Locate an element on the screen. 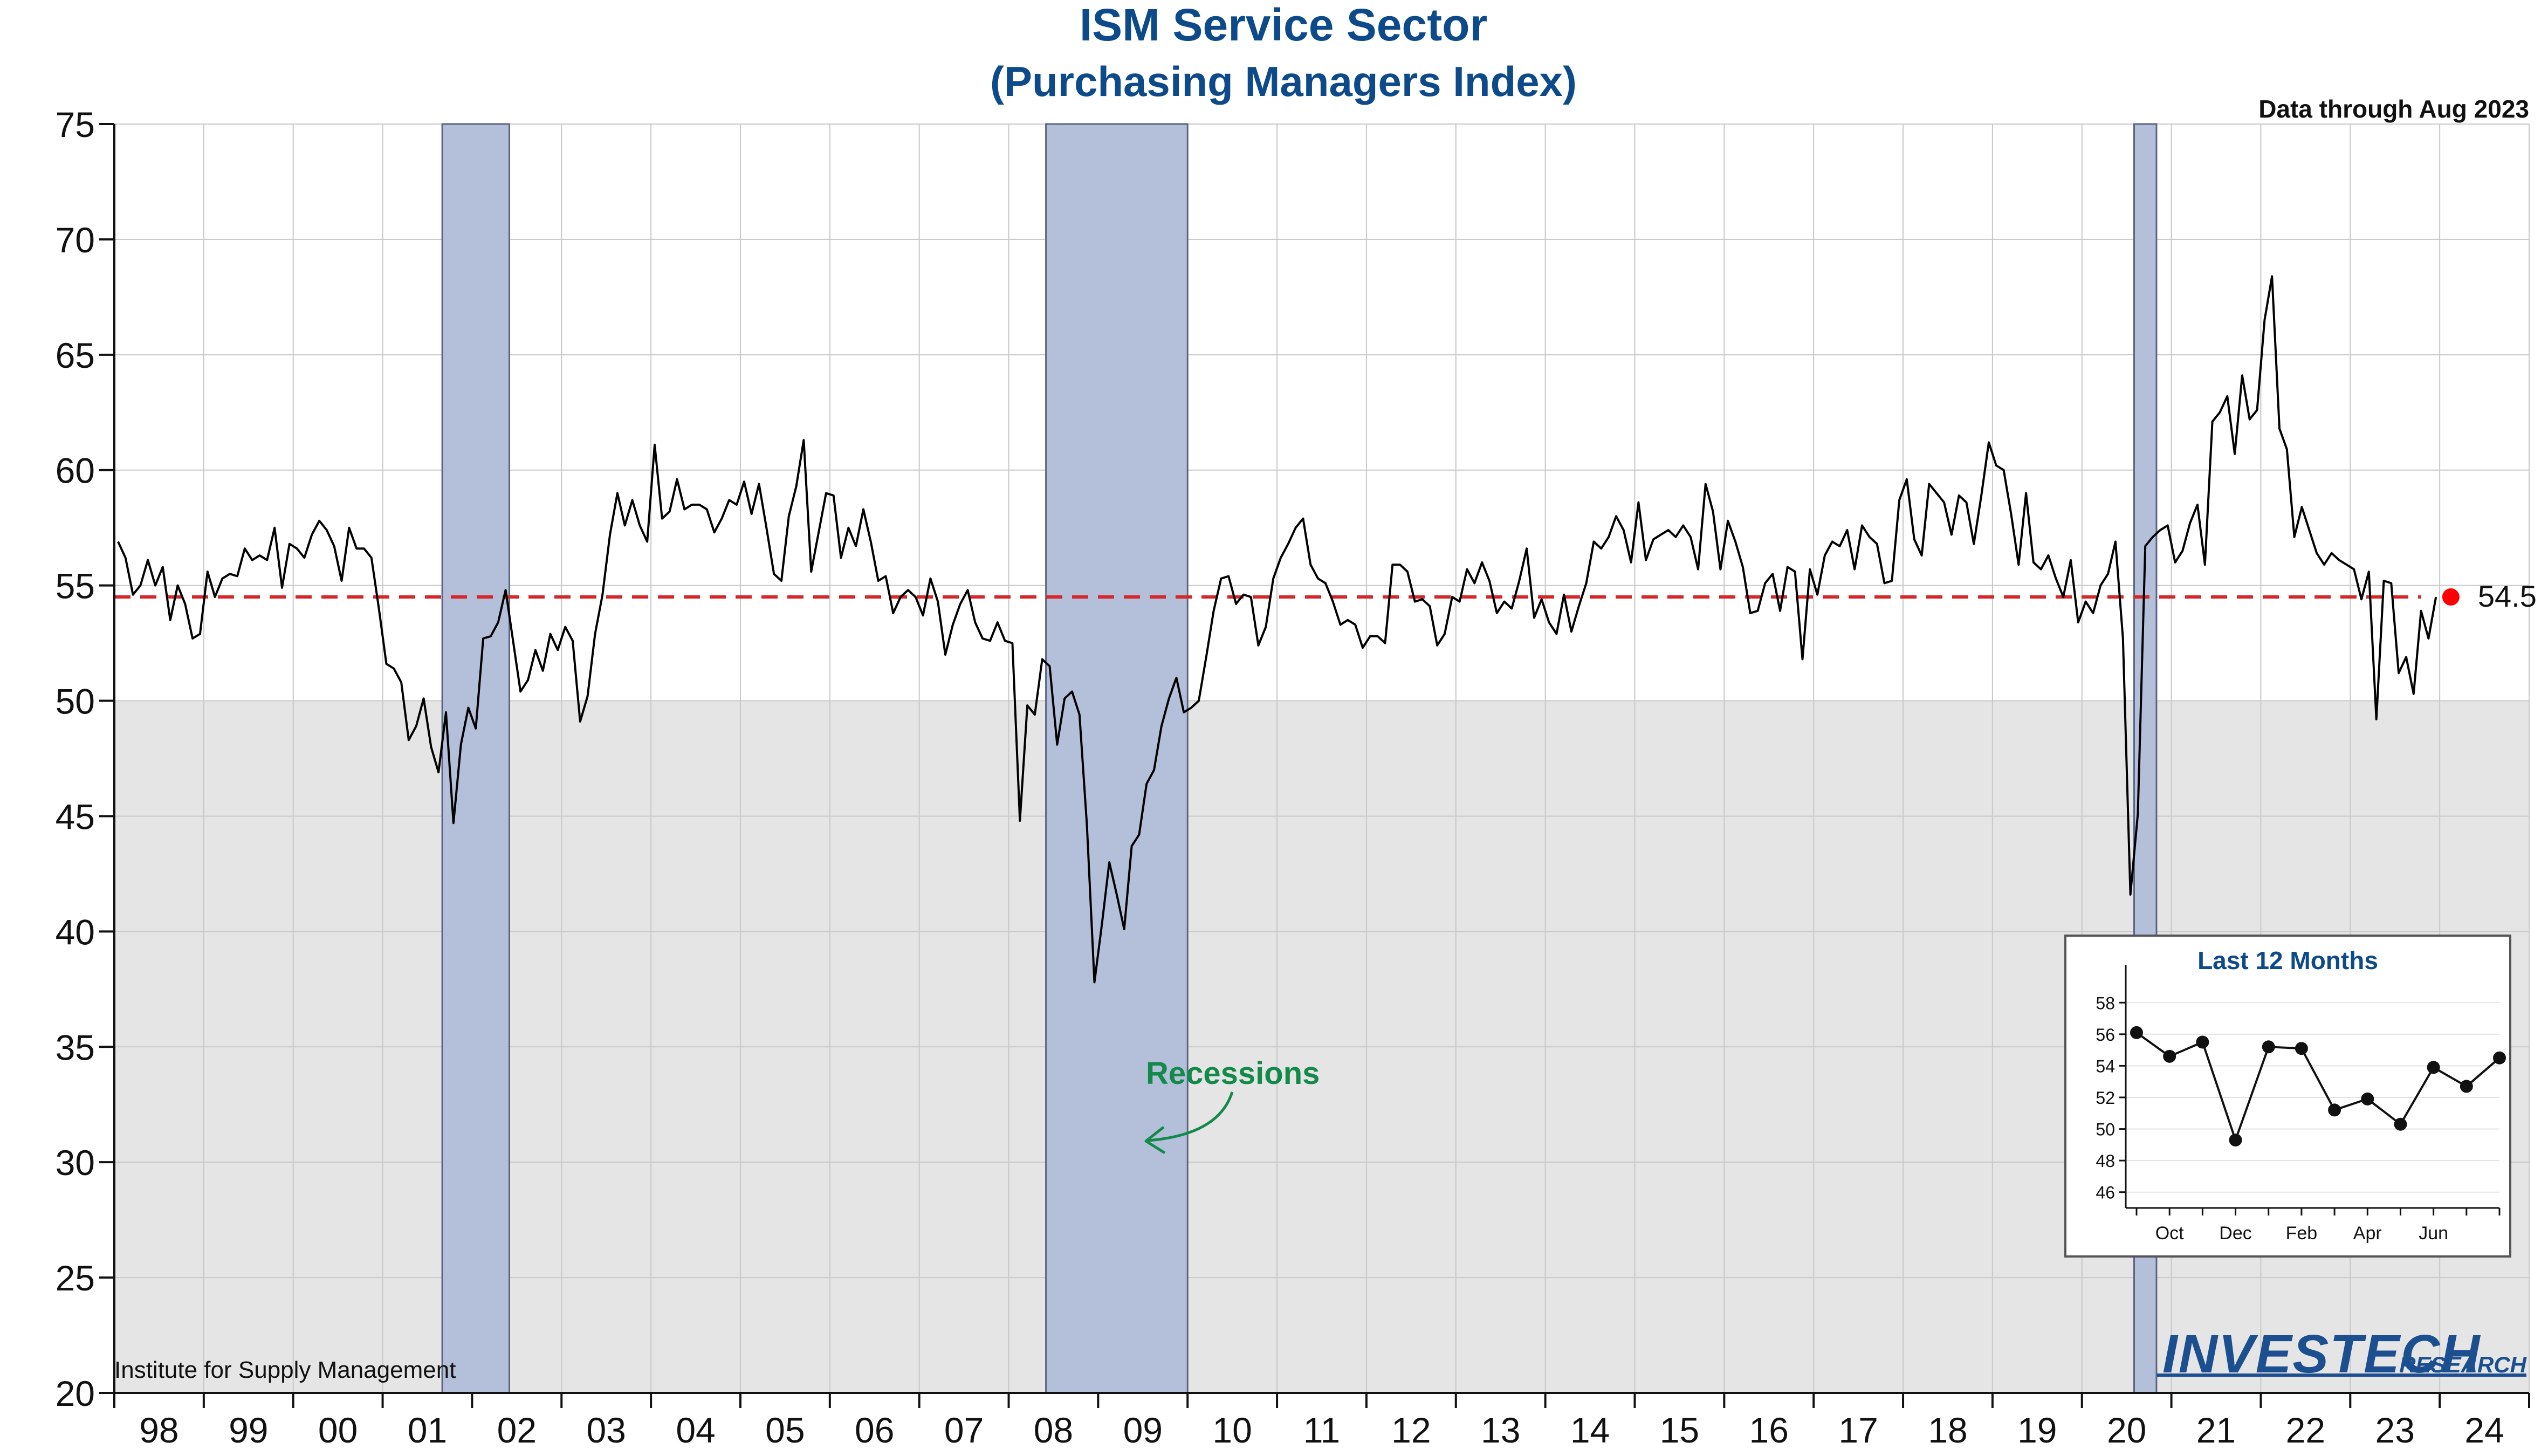 This screenshot has width=2548, height=1456. inset-y-tick-label: 58 is located at coordinates (2105, 1003).